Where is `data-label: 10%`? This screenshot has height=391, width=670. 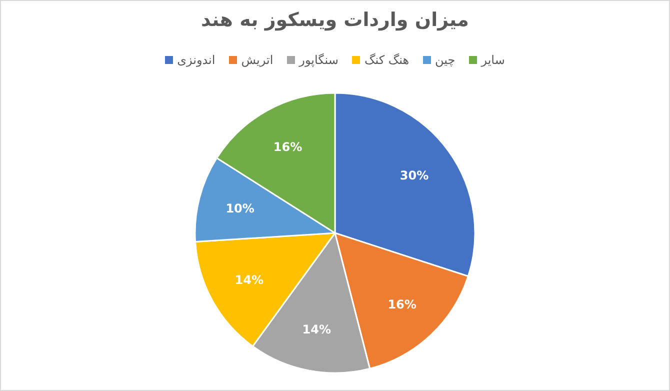
data-label: 10% is located at coordinates (240, 209).